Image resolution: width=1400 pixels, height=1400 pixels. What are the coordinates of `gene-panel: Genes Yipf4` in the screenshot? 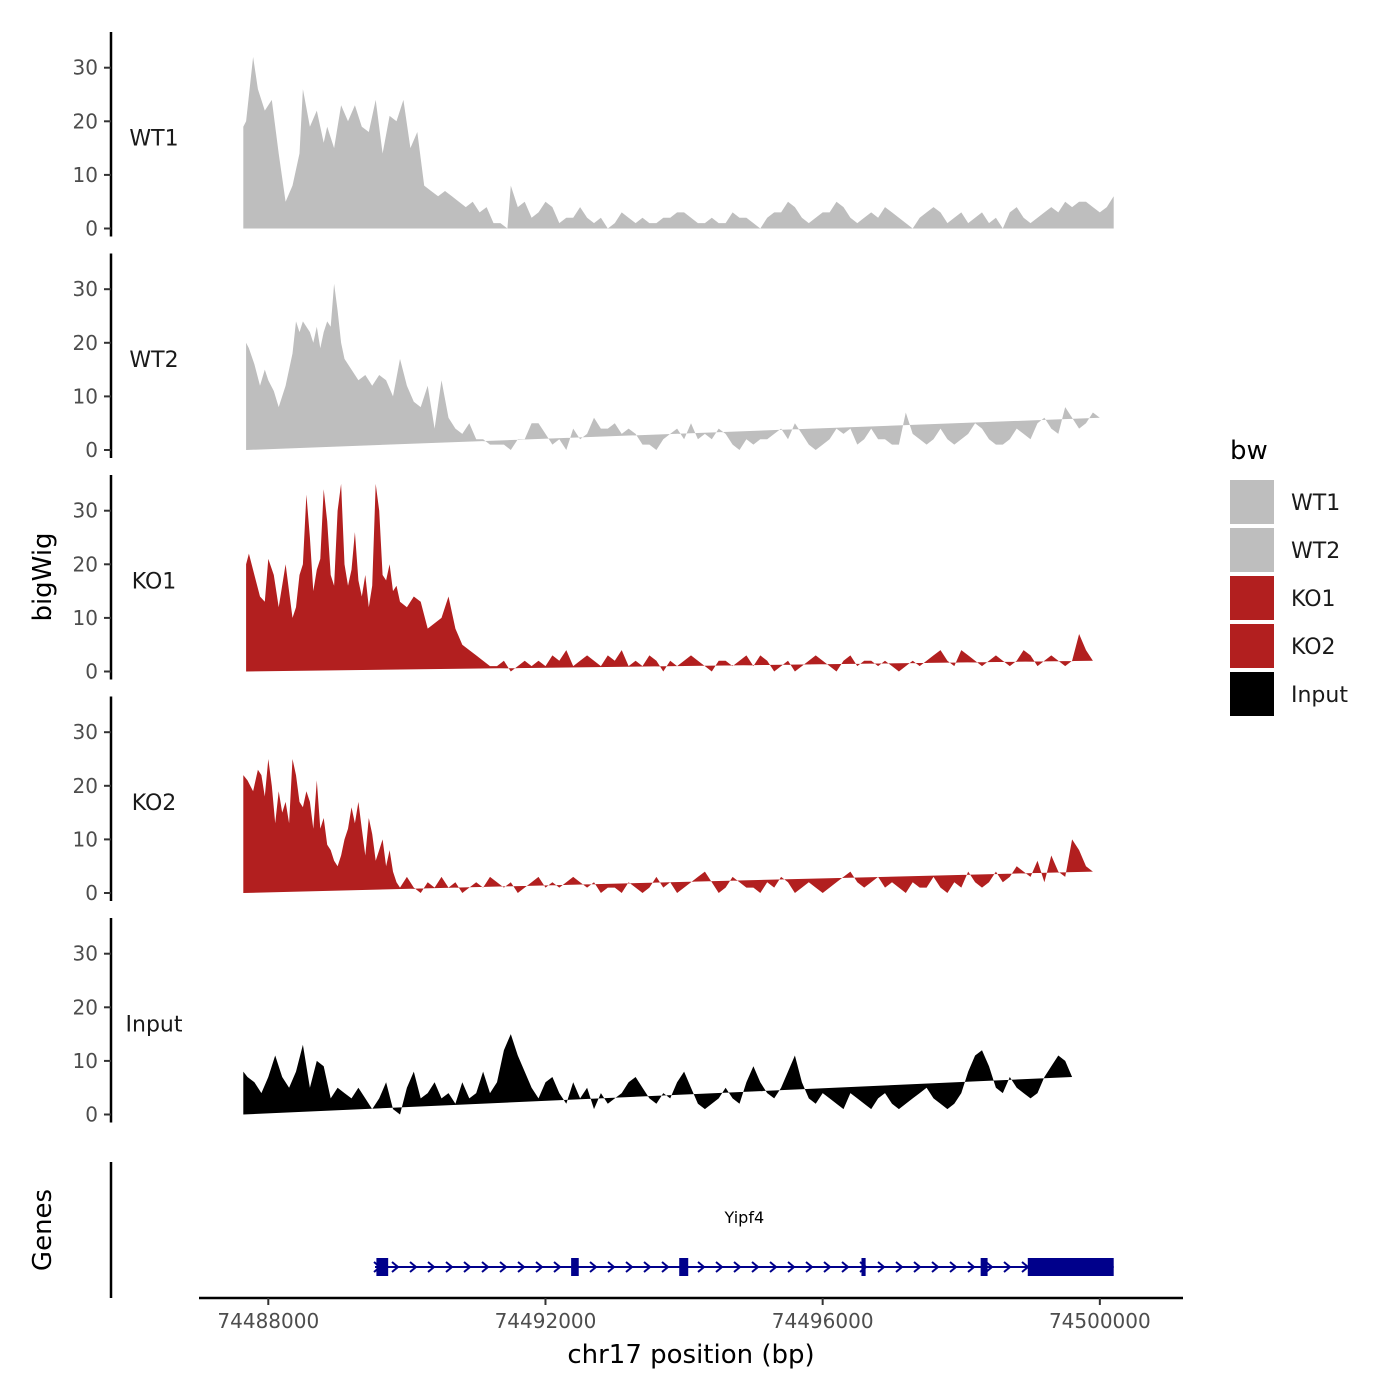 It's located at (571, 1230).